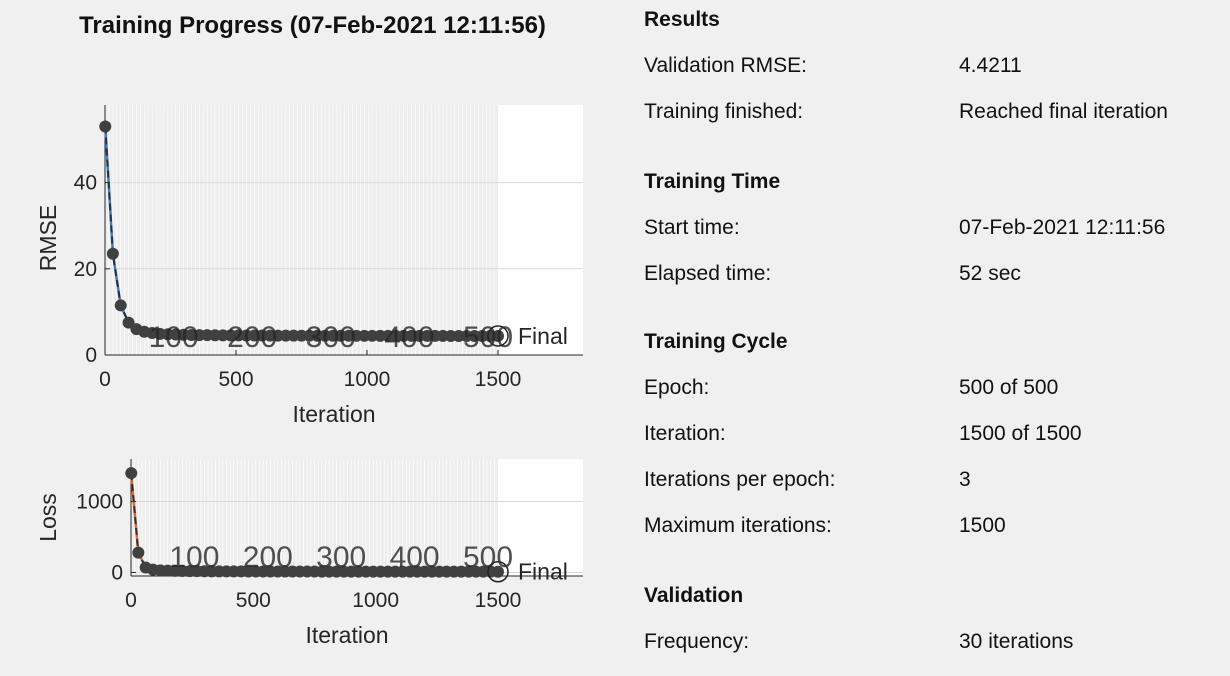 This screenshot has width=1230, height=676. Describe the element at coordinates (990, 273) in the screenshot. I see `elapsed-time-value: 52 sec` at that location.